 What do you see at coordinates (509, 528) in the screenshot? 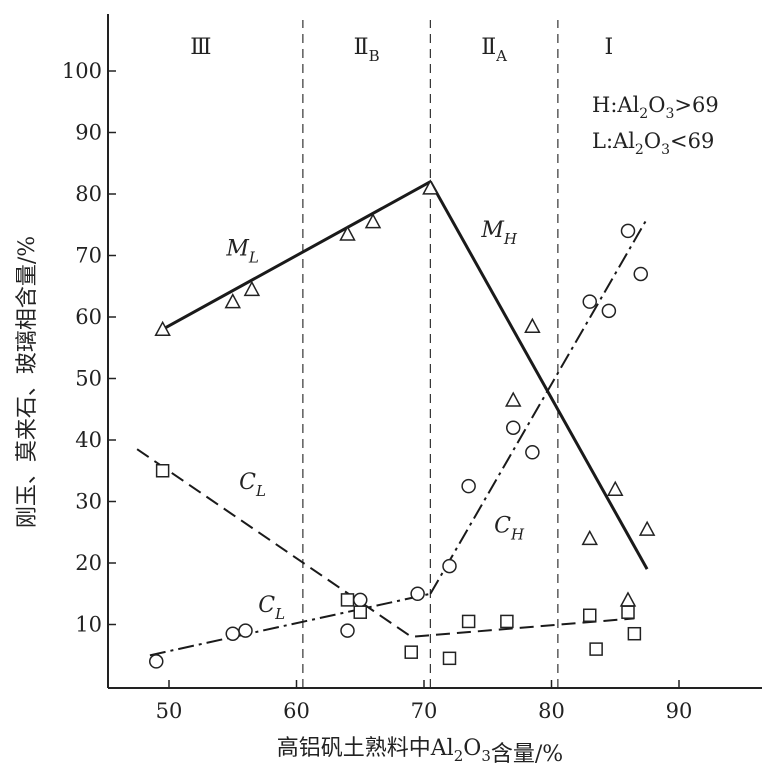
I see `line-label: CH` at bounding box center [509, 528].